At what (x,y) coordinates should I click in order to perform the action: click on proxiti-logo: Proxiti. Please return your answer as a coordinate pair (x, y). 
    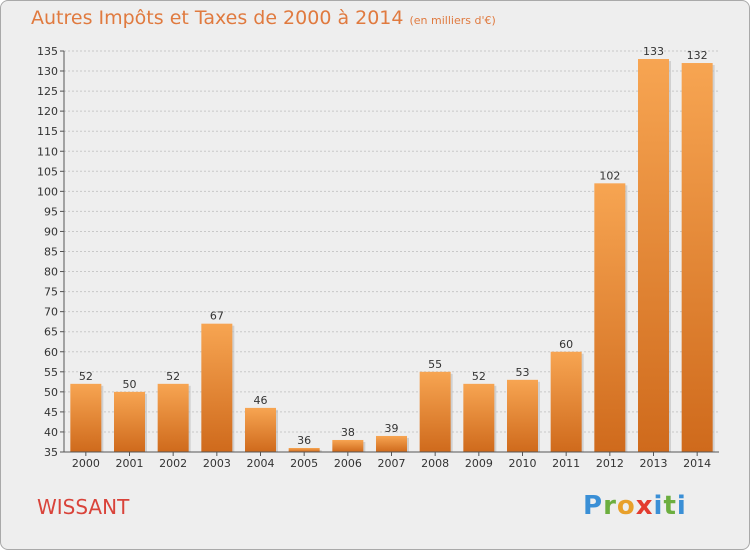
    Looking at the image, I should click on (635, 506).